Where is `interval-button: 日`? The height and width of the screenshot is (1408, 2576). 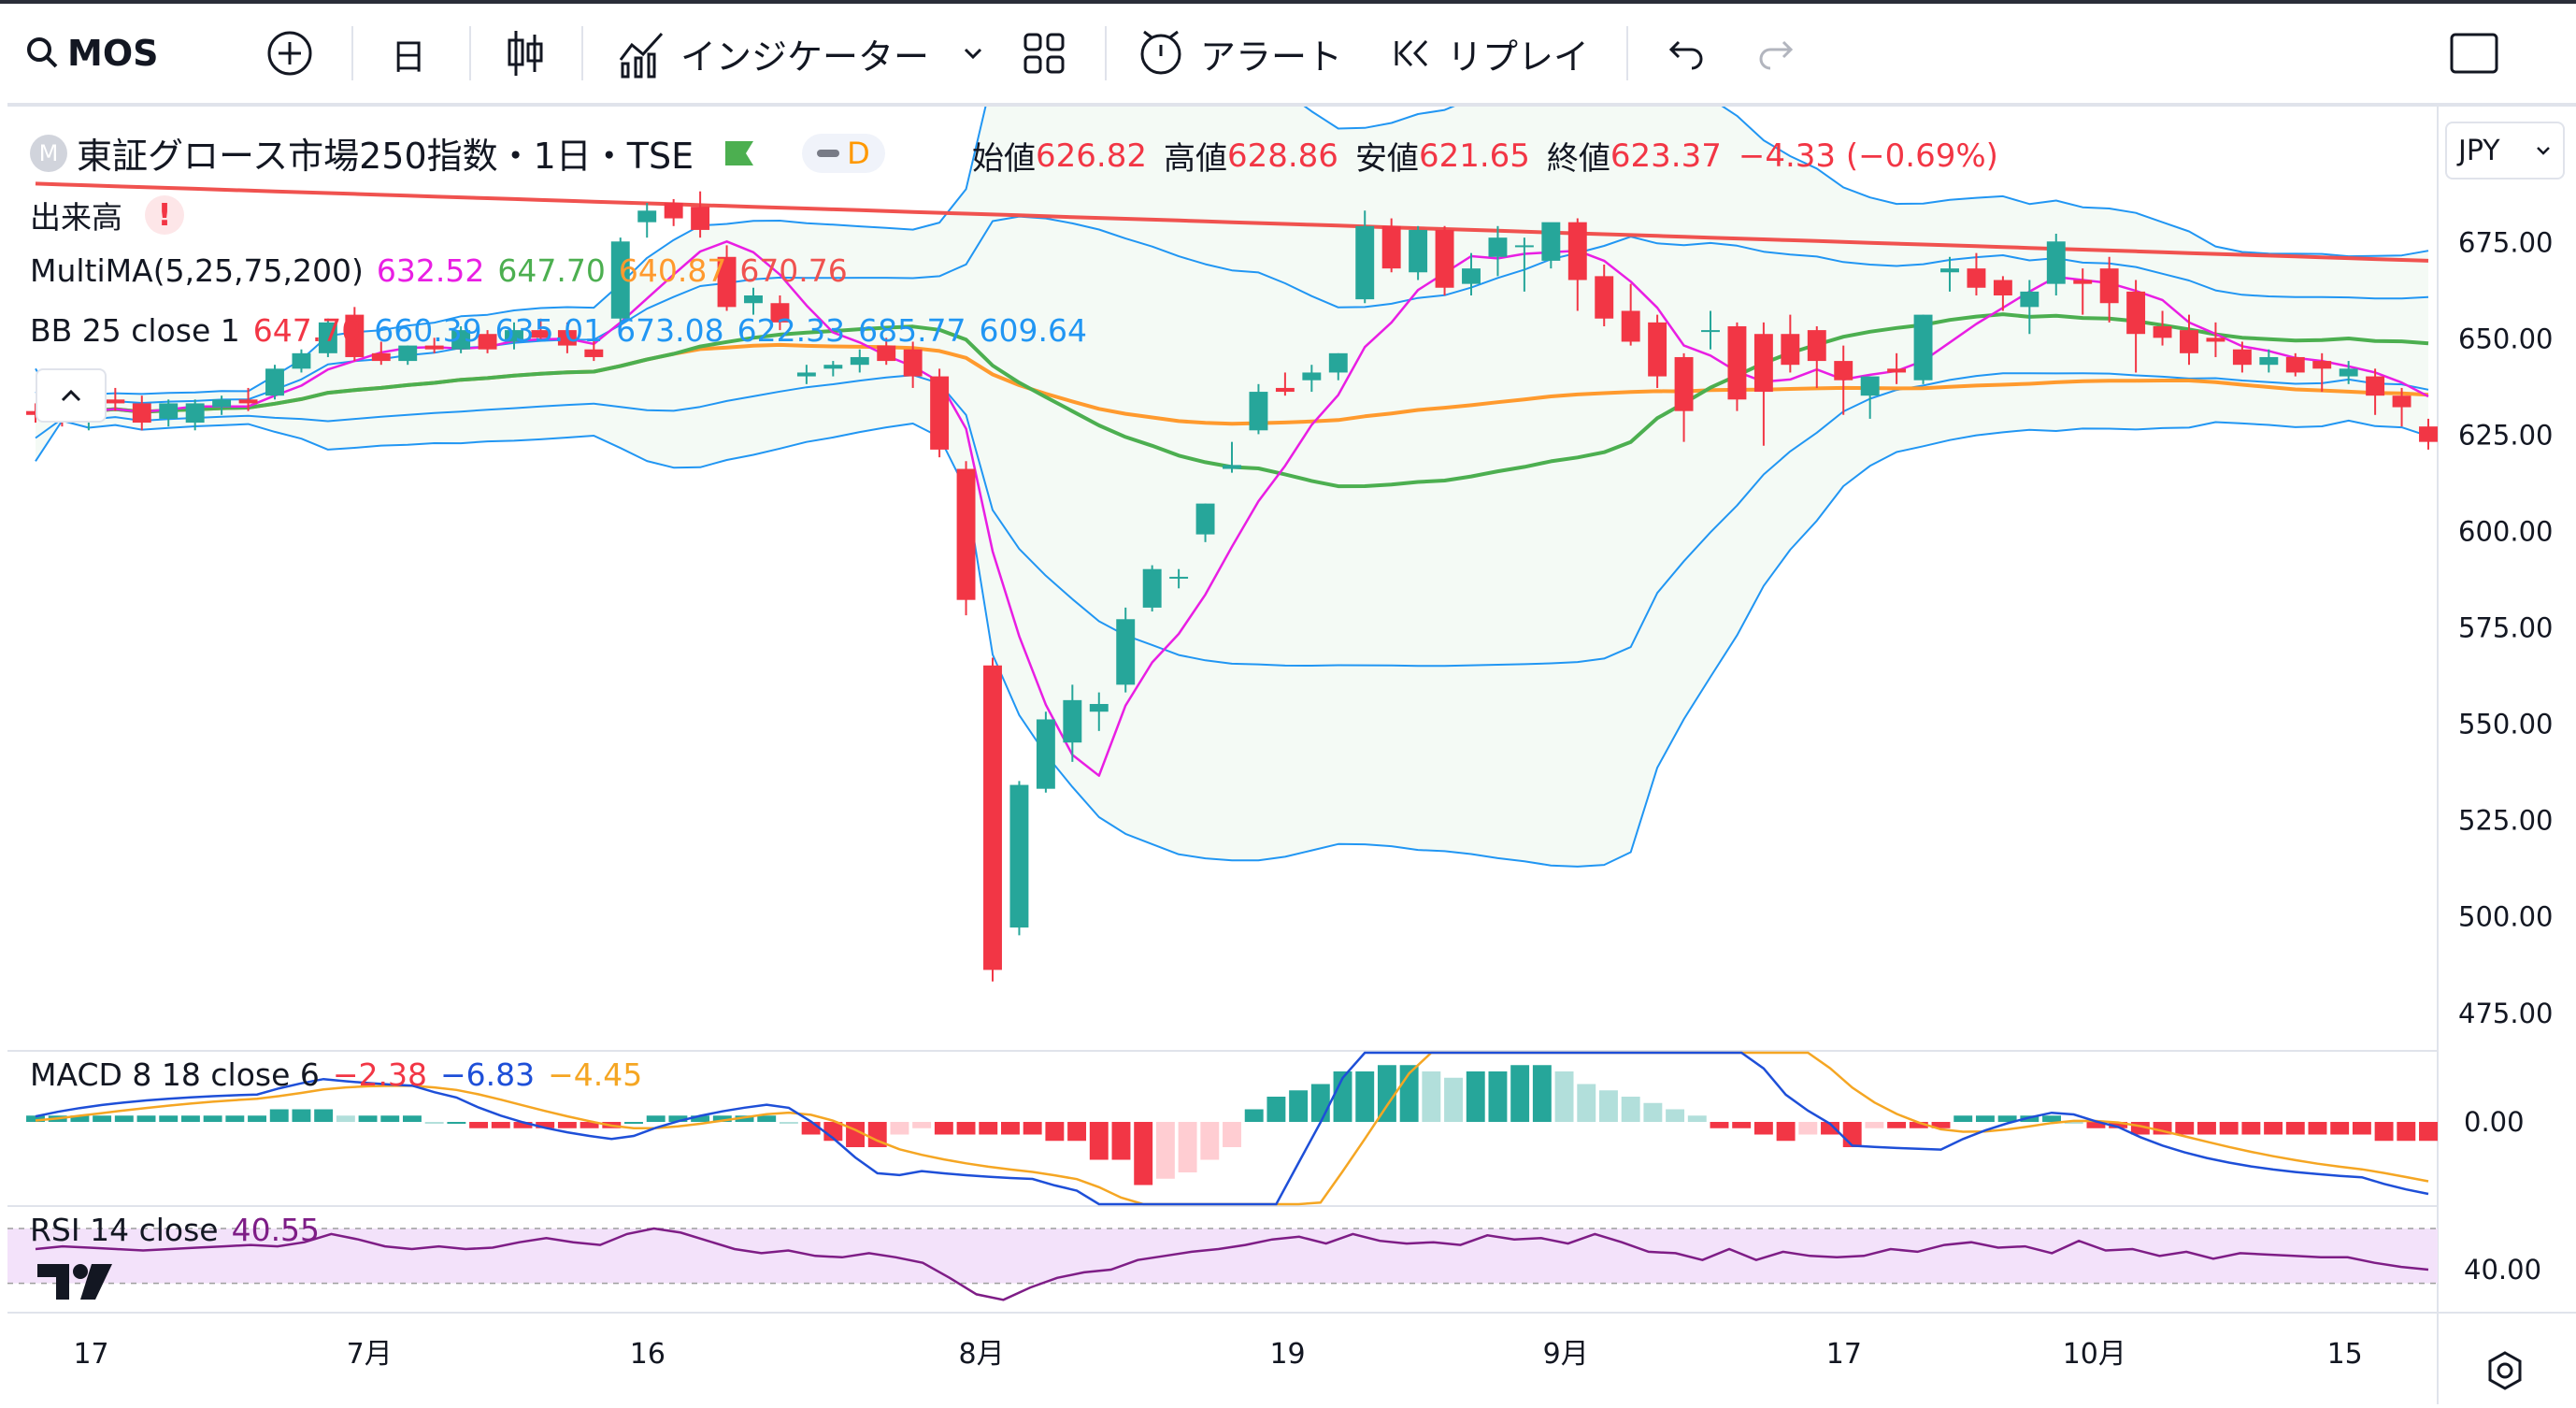
interval-button: 日 is located at coordinates (408, 53).